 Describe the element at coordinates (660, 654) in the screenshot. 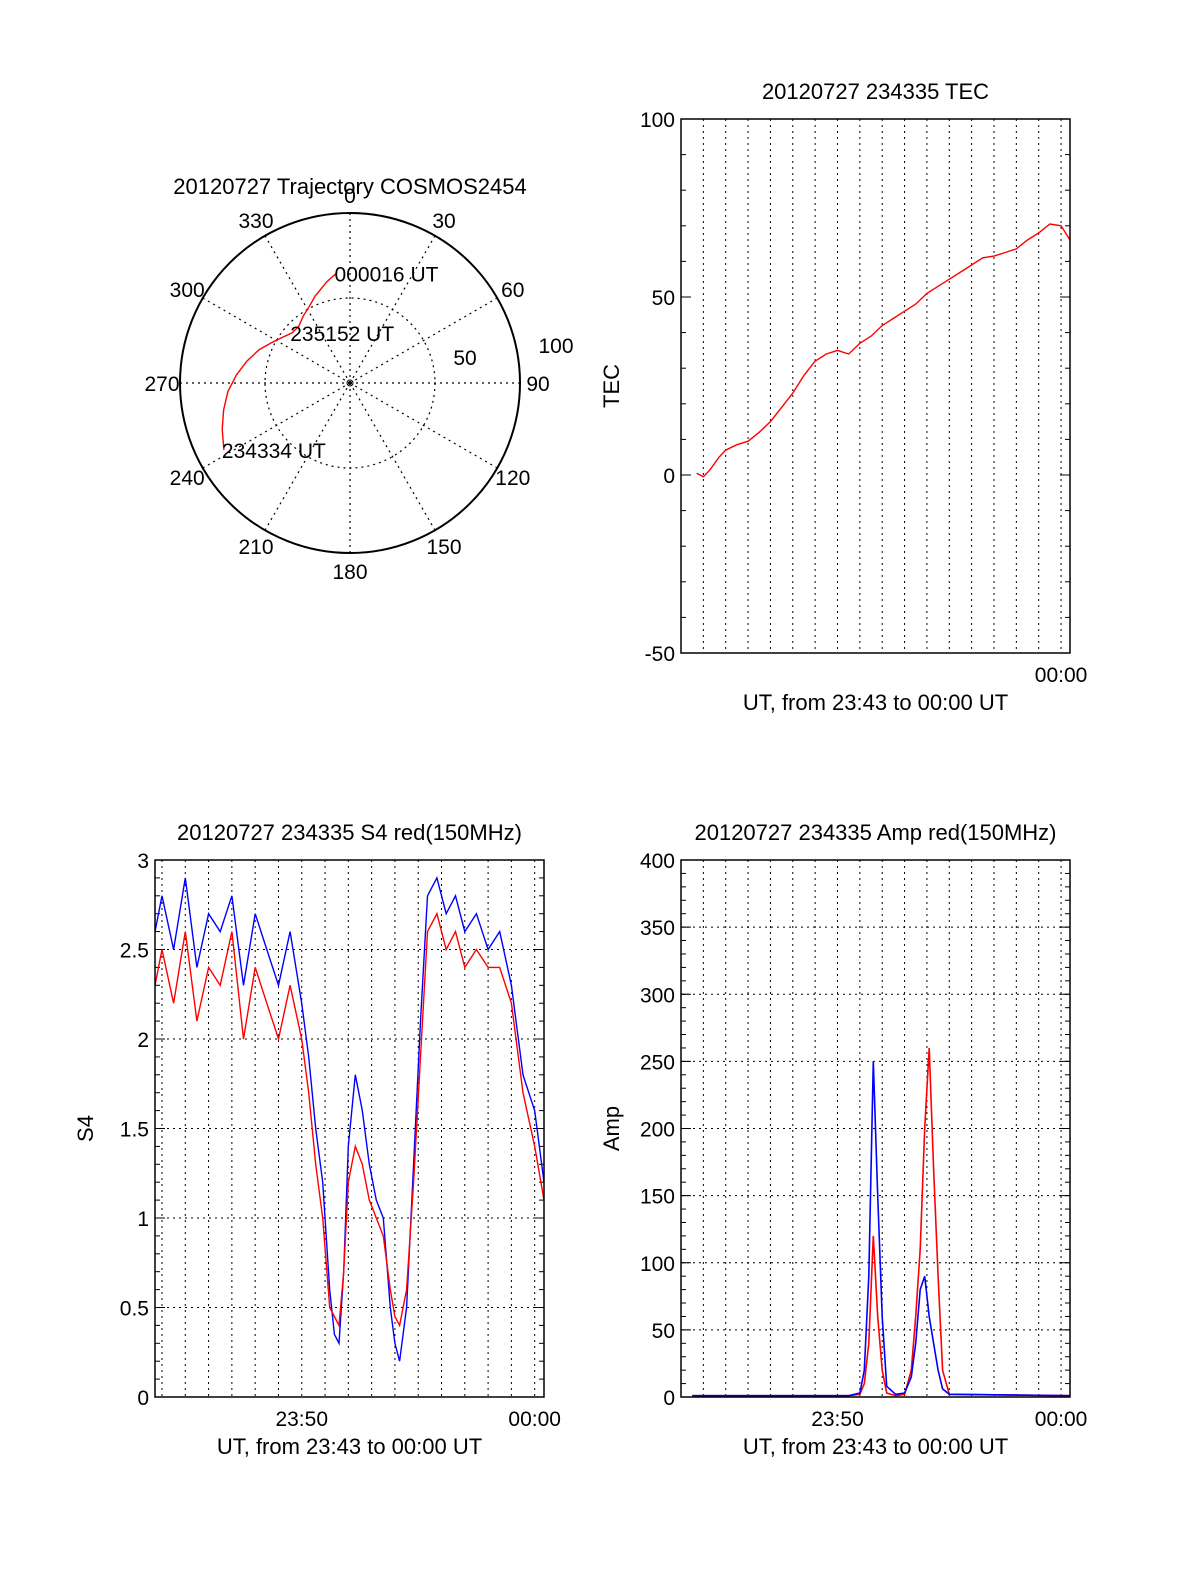

I see `y-tick-label: -50` at that location.